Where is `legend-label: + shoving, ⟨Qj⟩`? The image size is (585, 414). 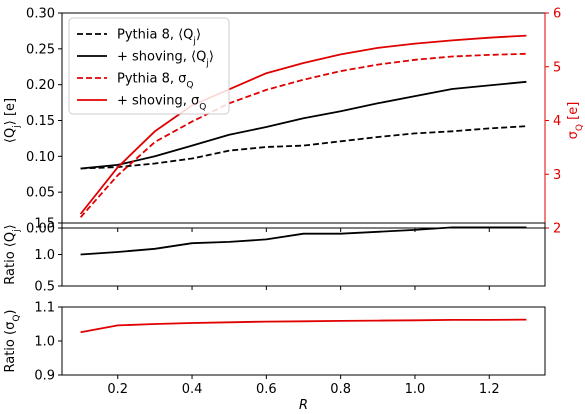 legend-label: + shoving, ⟨Qj⟩ is located at coordinates (165, 59).